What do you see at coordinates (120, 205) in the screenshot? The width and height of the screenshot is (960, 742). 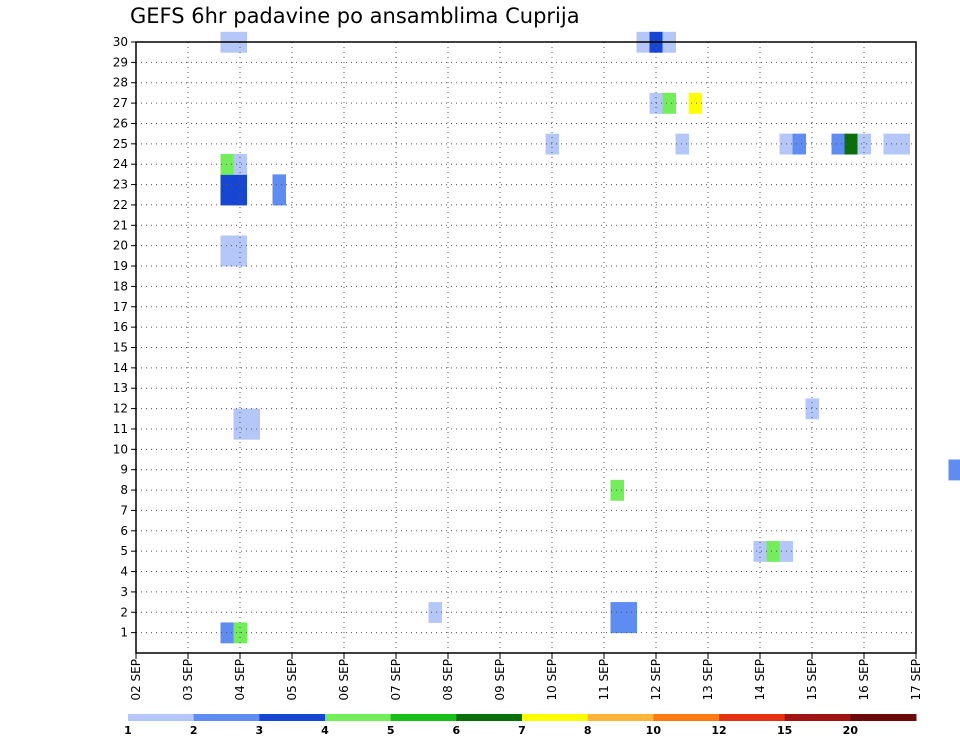 I see `y-tick-label: 22` at bounding box center [120, 205].